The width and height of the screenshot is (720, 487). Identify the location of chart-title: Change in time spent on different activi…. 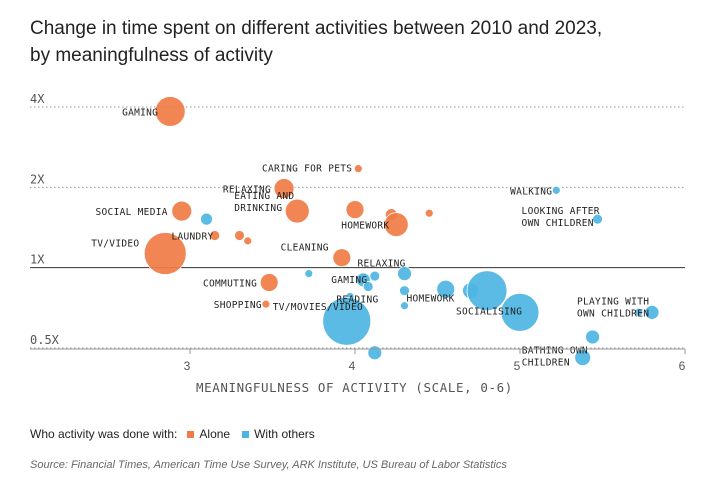
(370, 42).